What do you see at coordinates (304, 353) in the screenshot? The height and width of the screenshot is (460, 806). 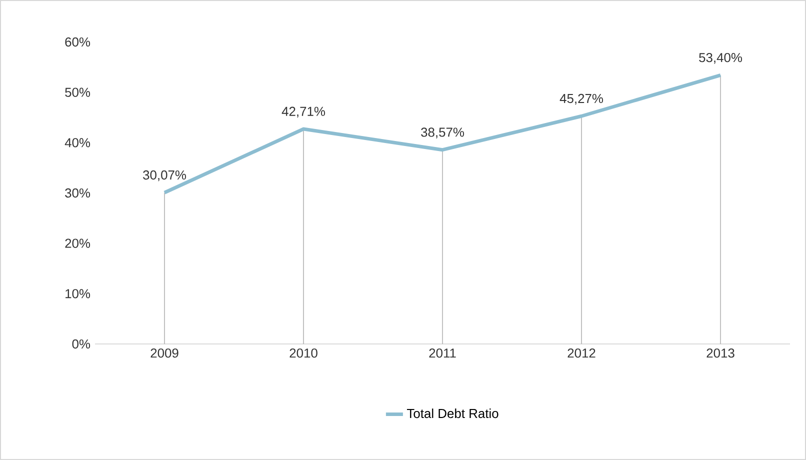 I see `x-tick-label: 2010` at bounding box center [304, 353].